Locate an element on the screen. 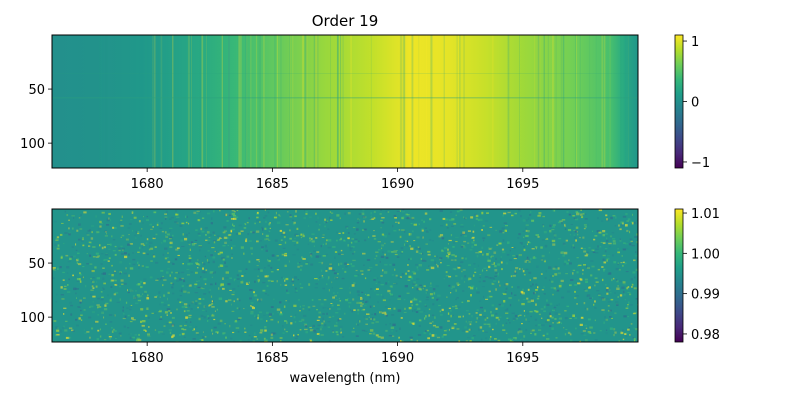 The height and width of the screenshot is (400, 800). bottom-x-tick-label: 1695 is located at coordinates (522, 358).